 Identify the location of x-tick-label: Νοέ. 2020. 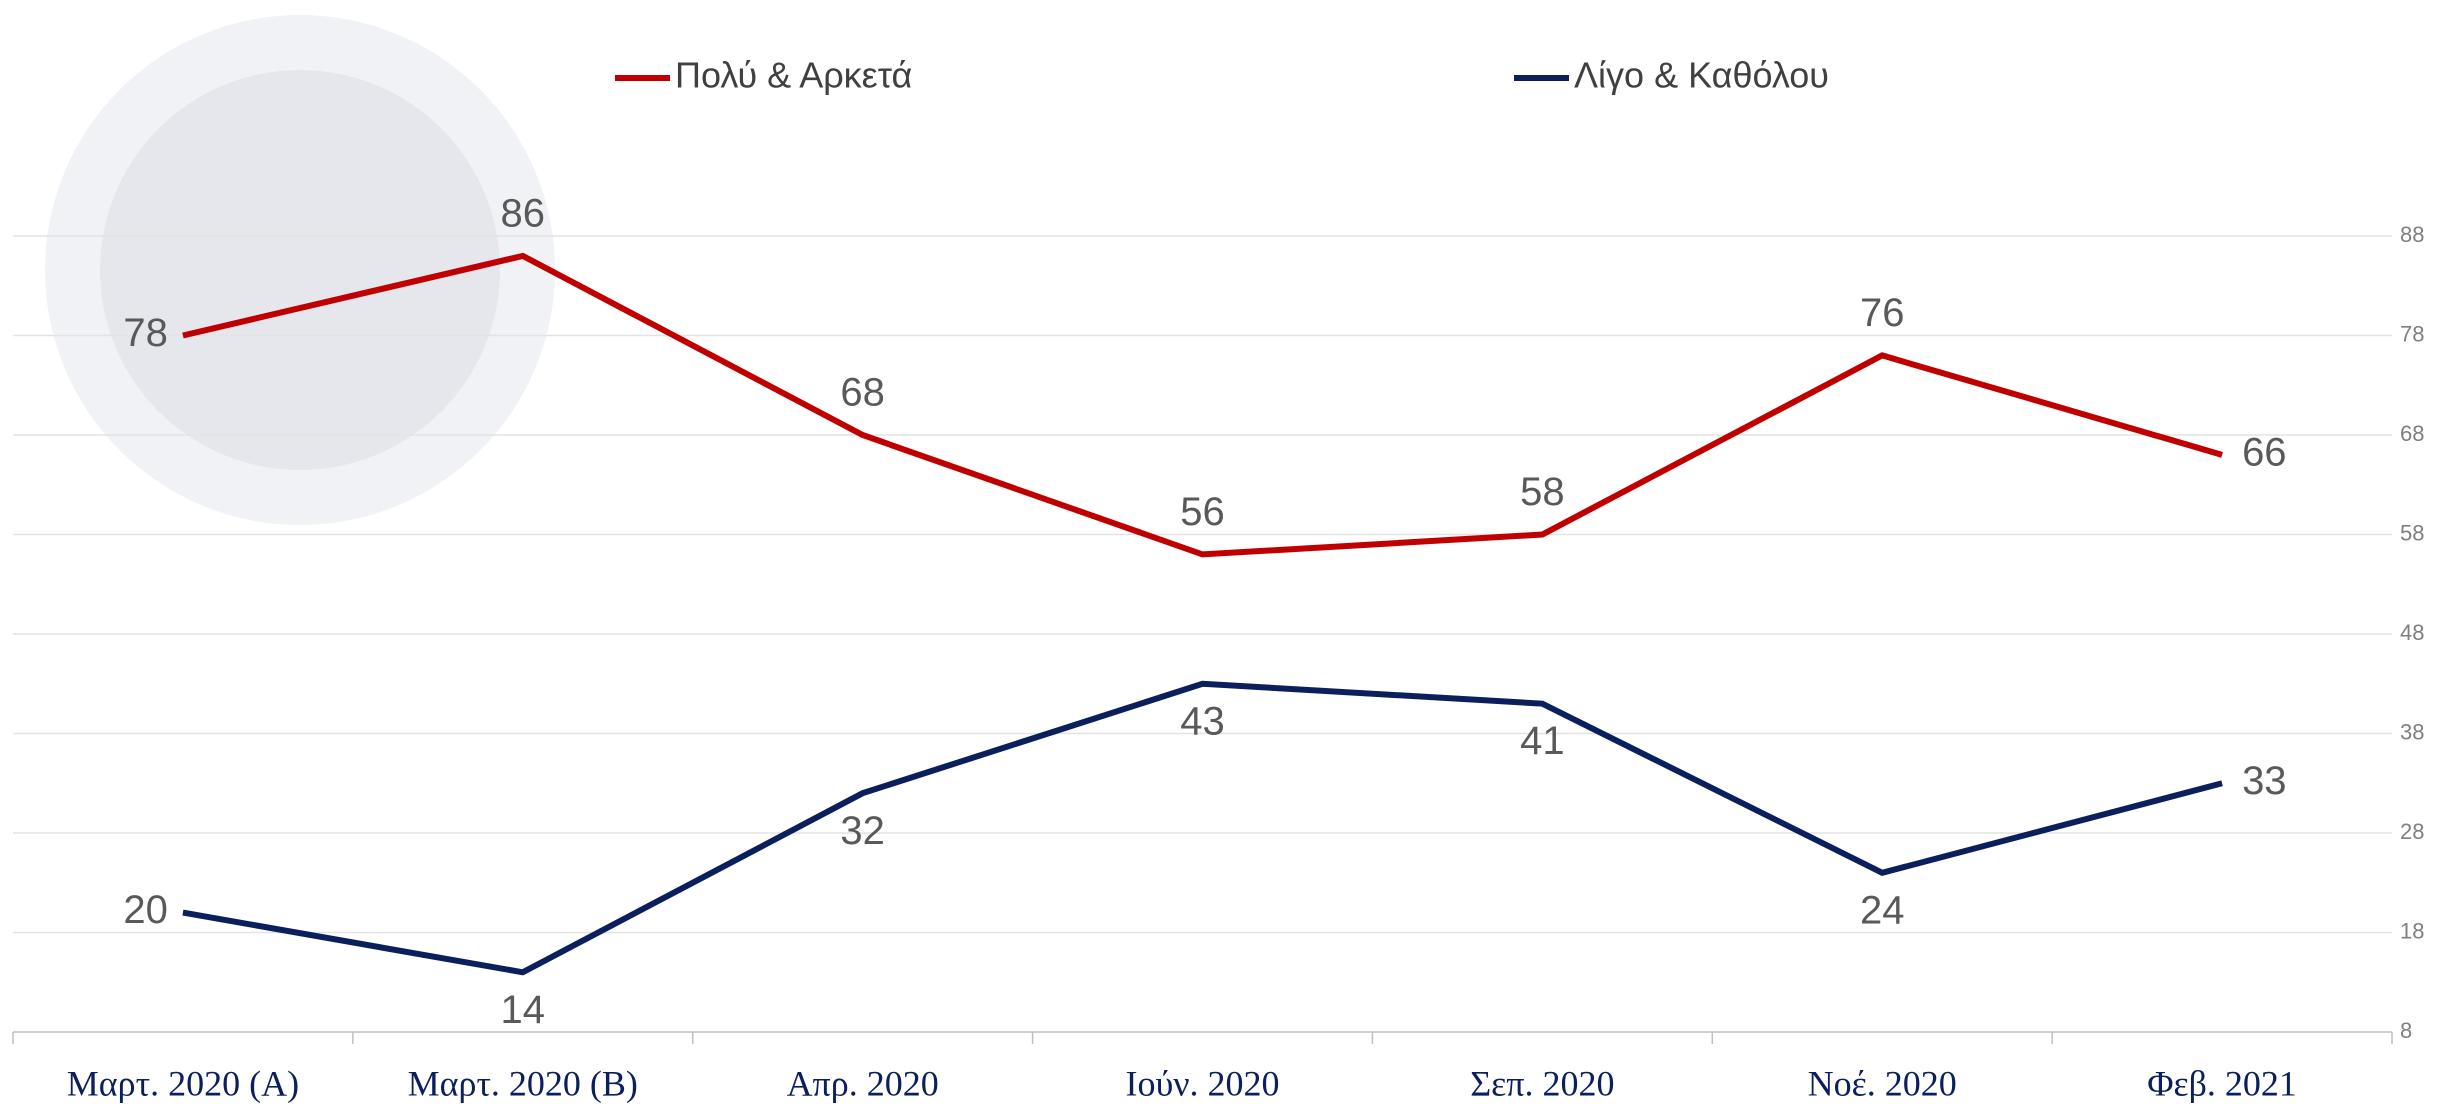
(1882, 1083).